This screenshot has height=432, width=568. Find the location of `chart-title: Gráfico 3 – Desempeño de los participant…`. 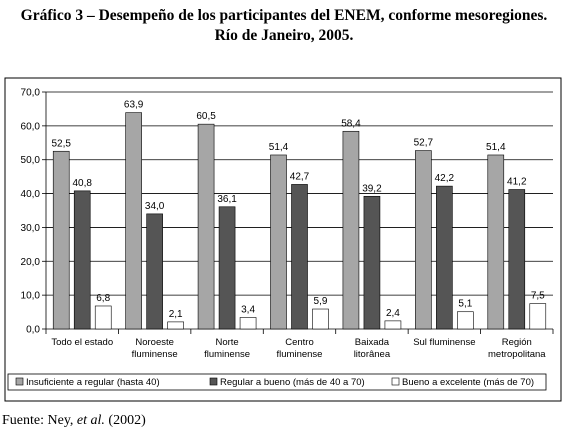

chart-title: Gráfico 3 – Desempeño de los participant… is located at coordinates (284, 26).